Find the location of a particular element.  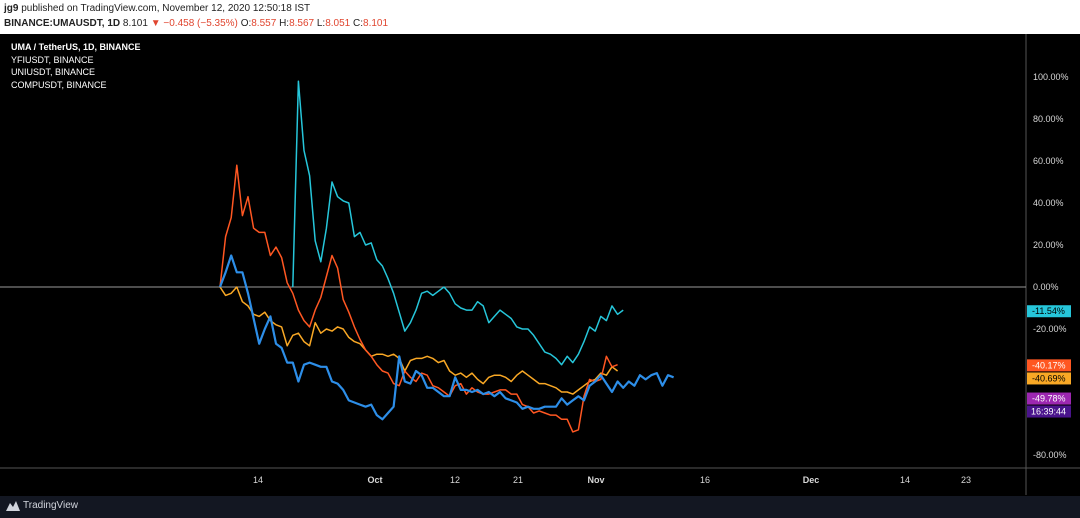

y-tick-label: 80.00% is located at coordinates (1048, 119).